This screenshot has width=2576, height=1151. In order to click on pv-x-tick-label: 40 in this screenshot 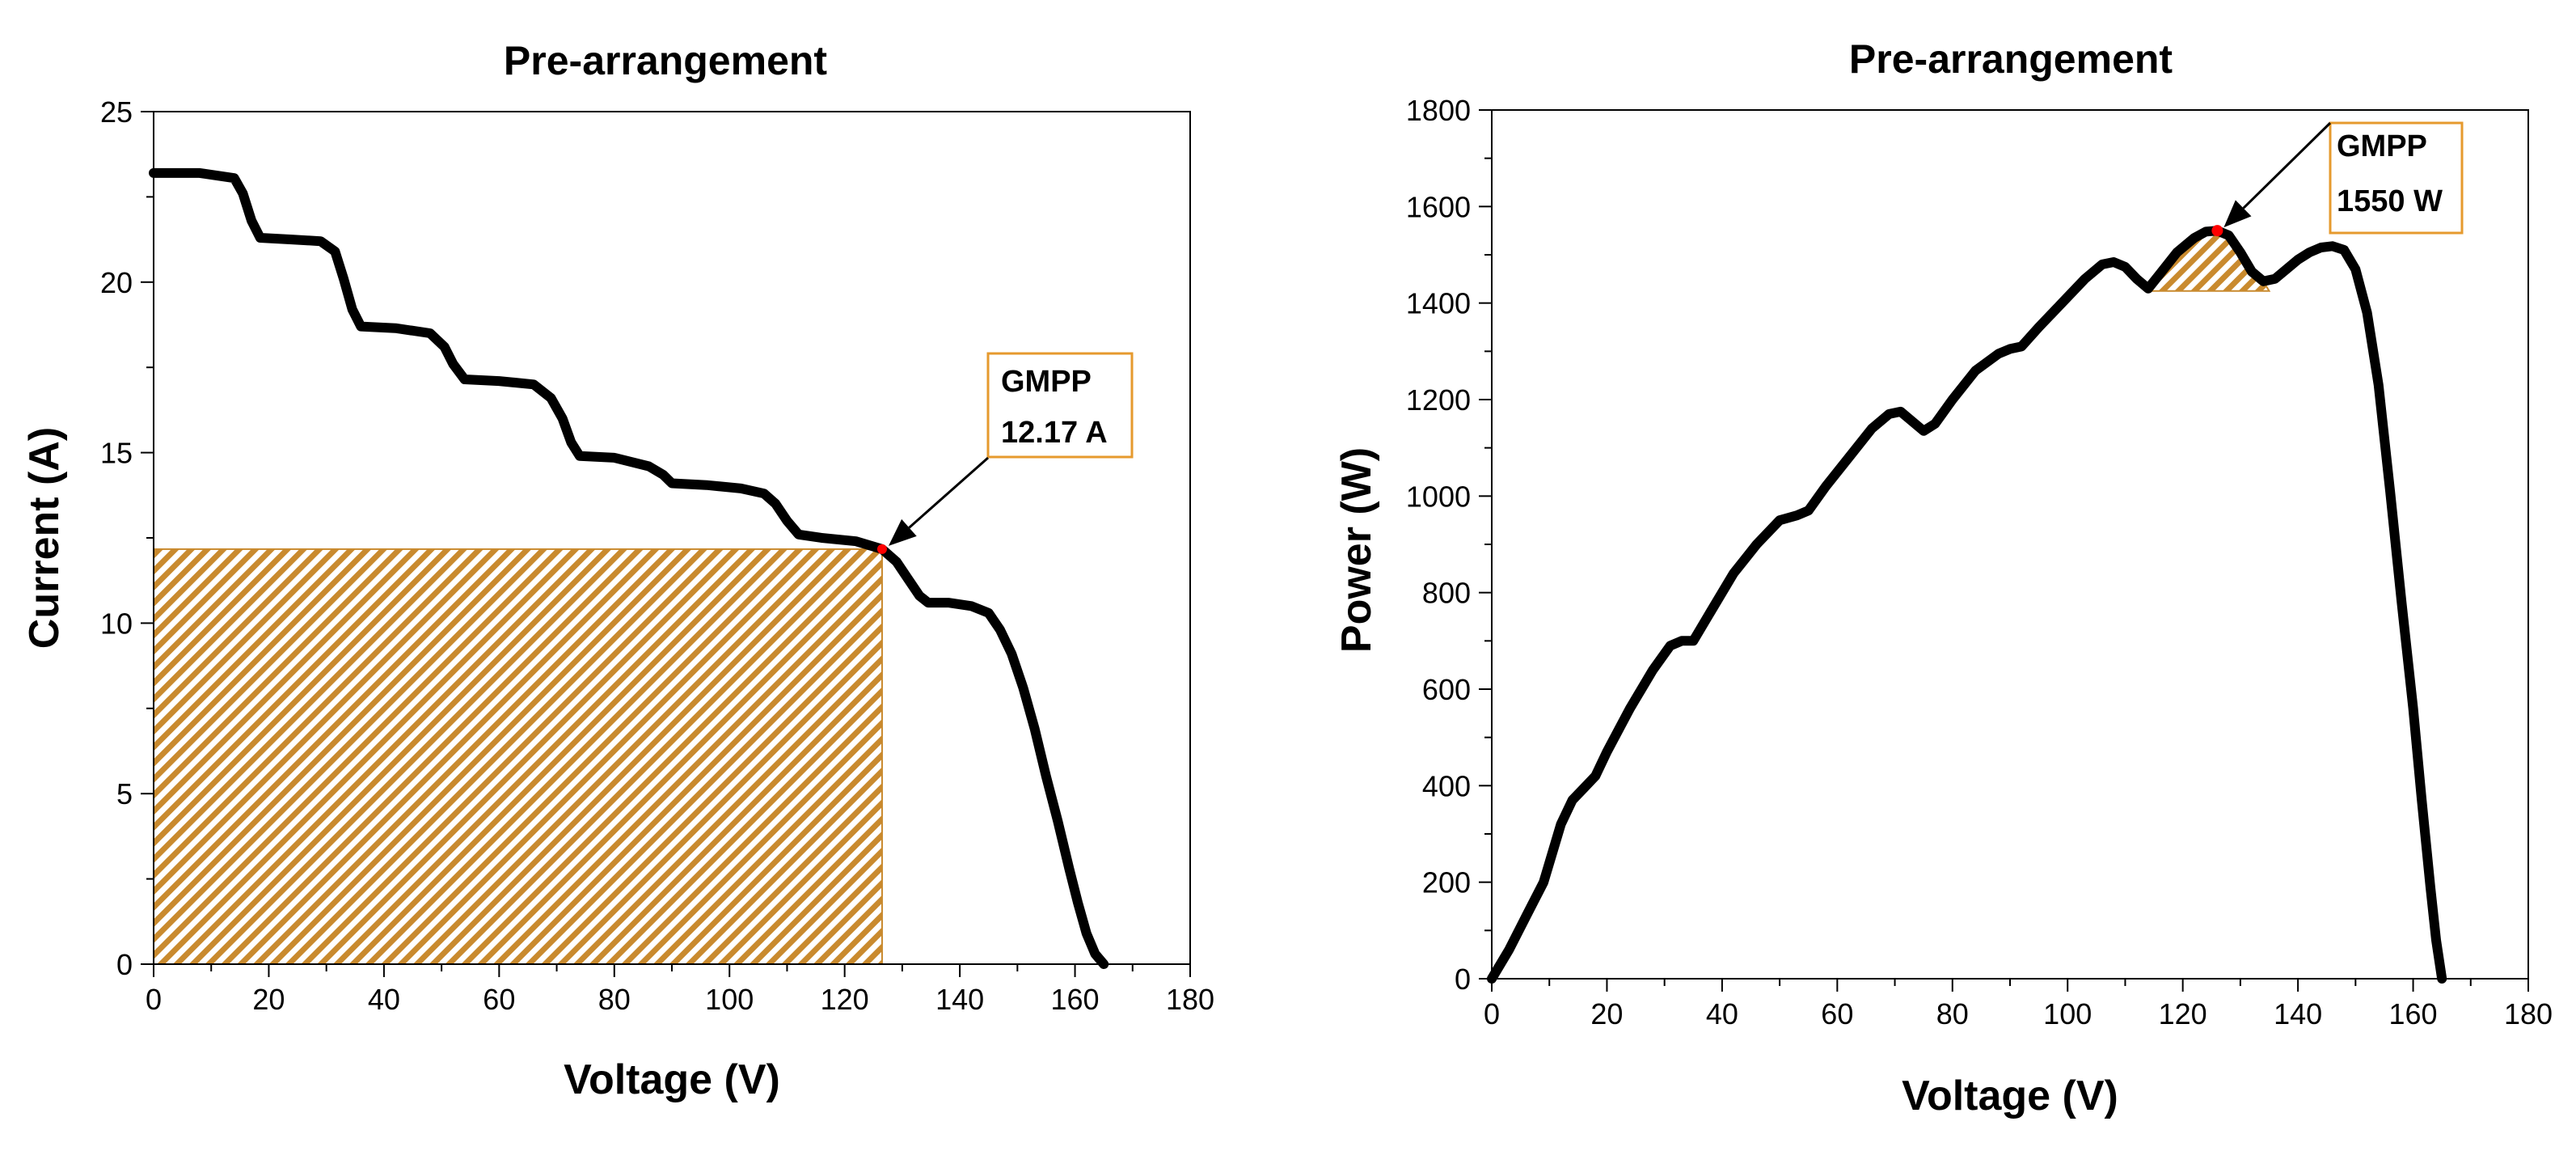, I will do `click(1722, 1013)`.